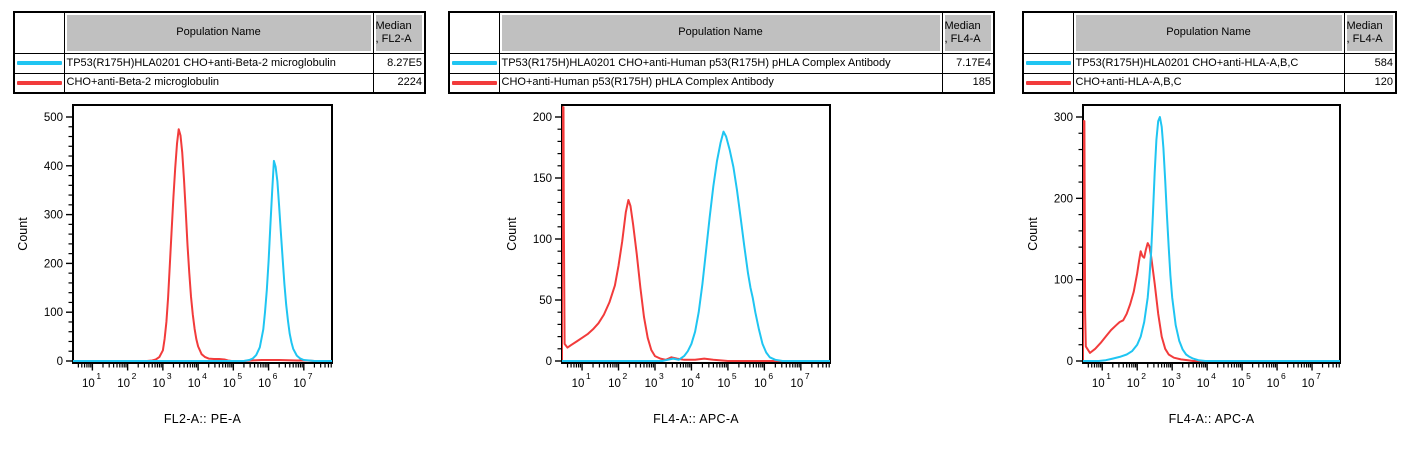  What do you see at coordinates (720, 32) in the screenshot?
I see `population-name-header: Population Name` at bounding box center [720, 32].